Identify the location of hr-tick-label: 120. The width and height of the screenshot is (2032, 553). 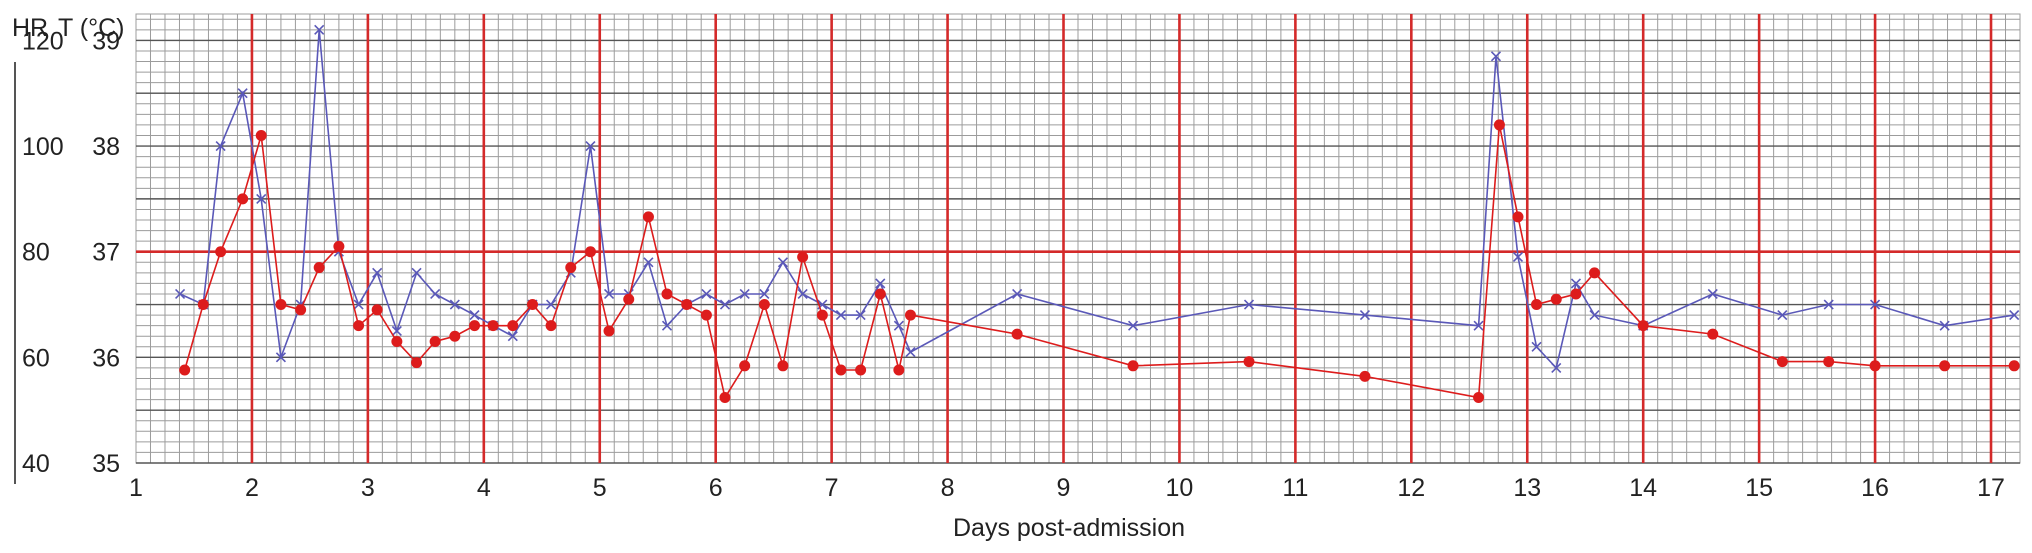
(43, 41).